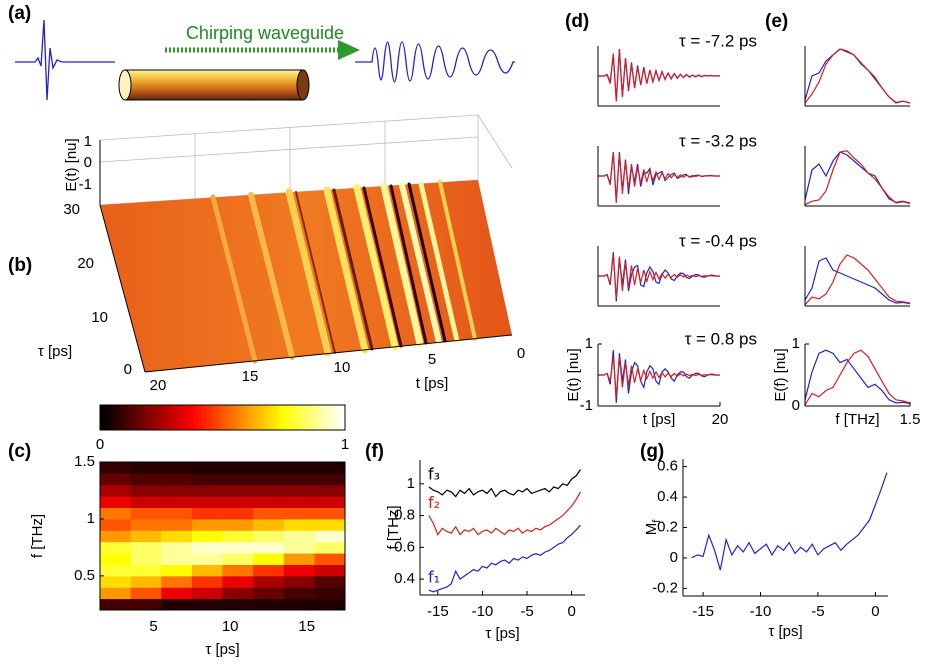  What do you see at coordinates (483, 611) in the screenshot?
I see `x-tick-label: -10` at bounding box center [483, 611].